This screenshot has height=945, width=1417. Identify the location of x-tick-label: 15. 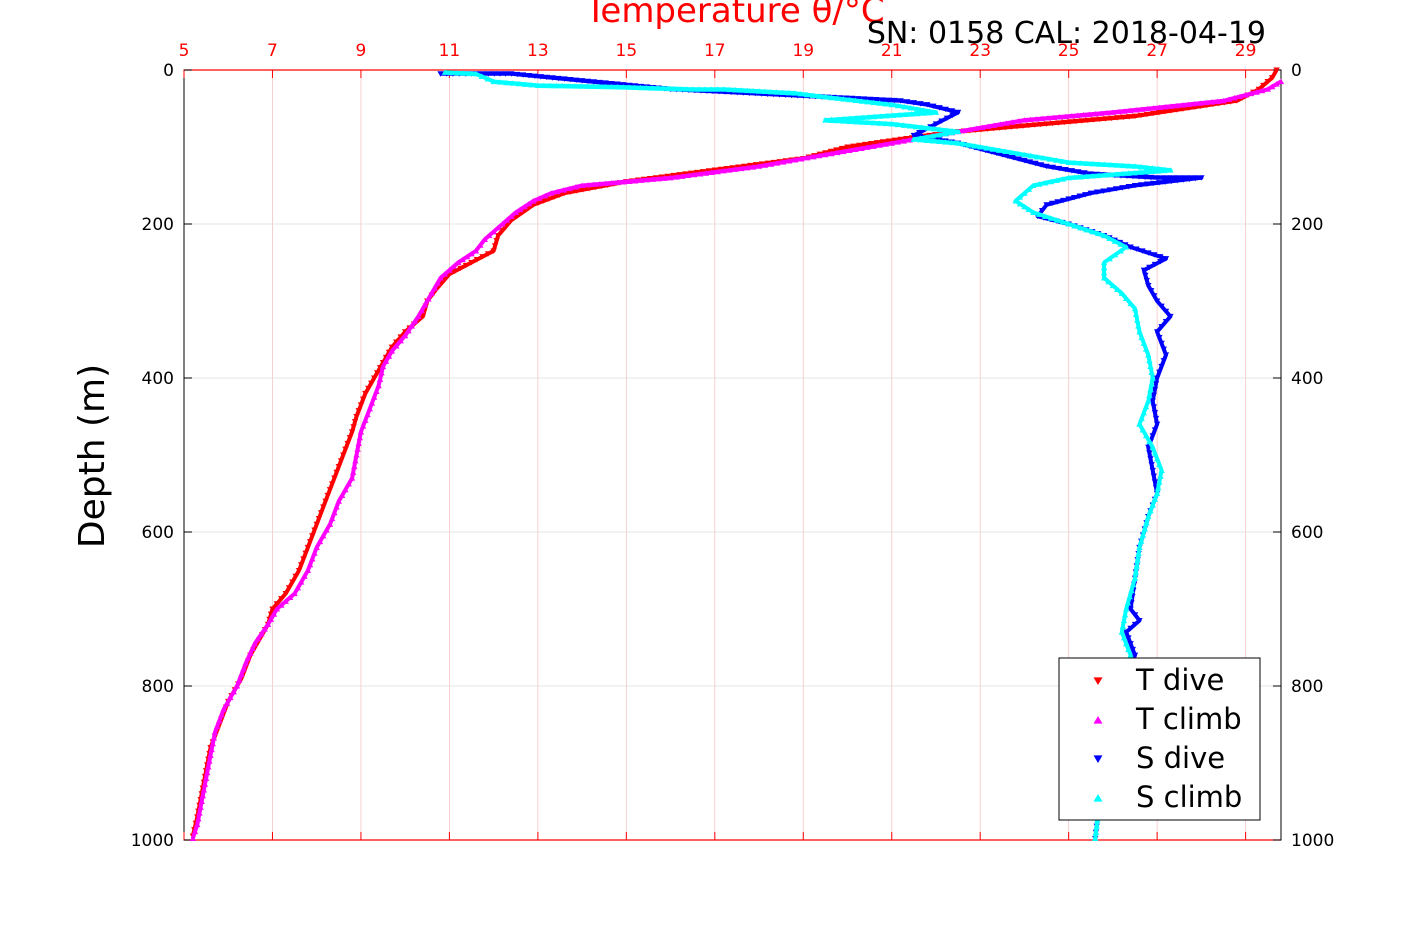
(627, 51).